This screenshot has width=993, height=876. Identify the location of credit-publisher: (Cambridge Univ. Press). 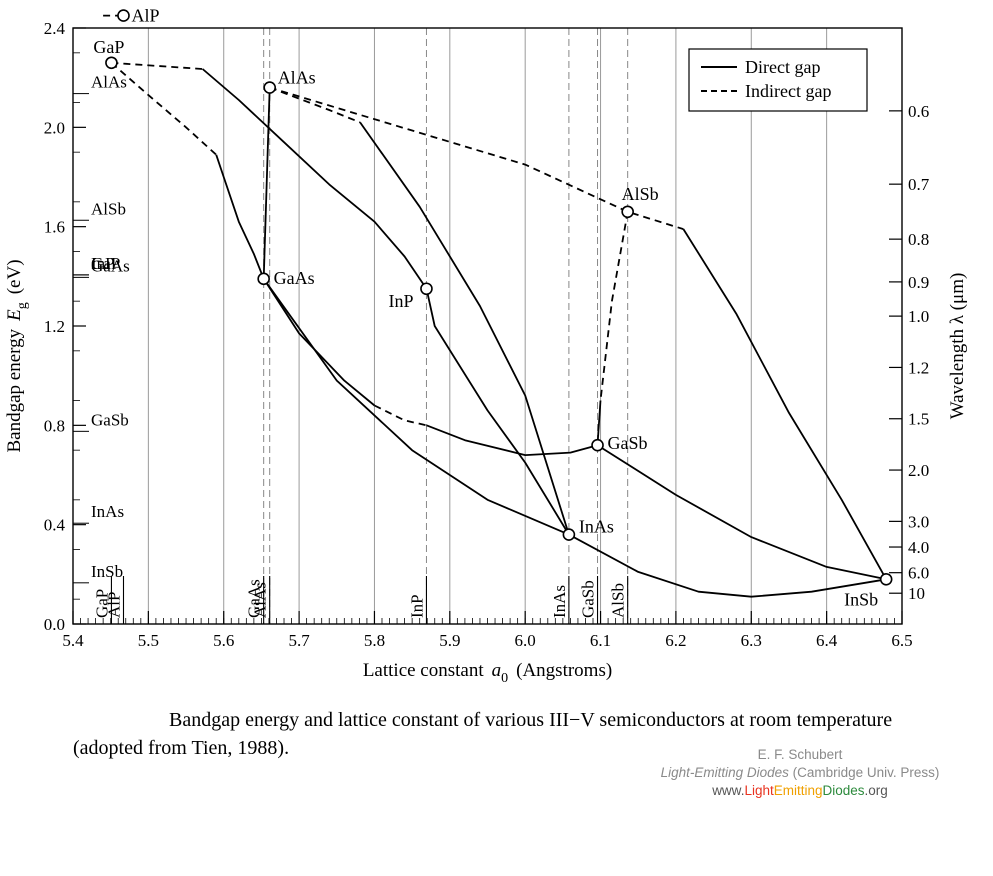
(866, 772).